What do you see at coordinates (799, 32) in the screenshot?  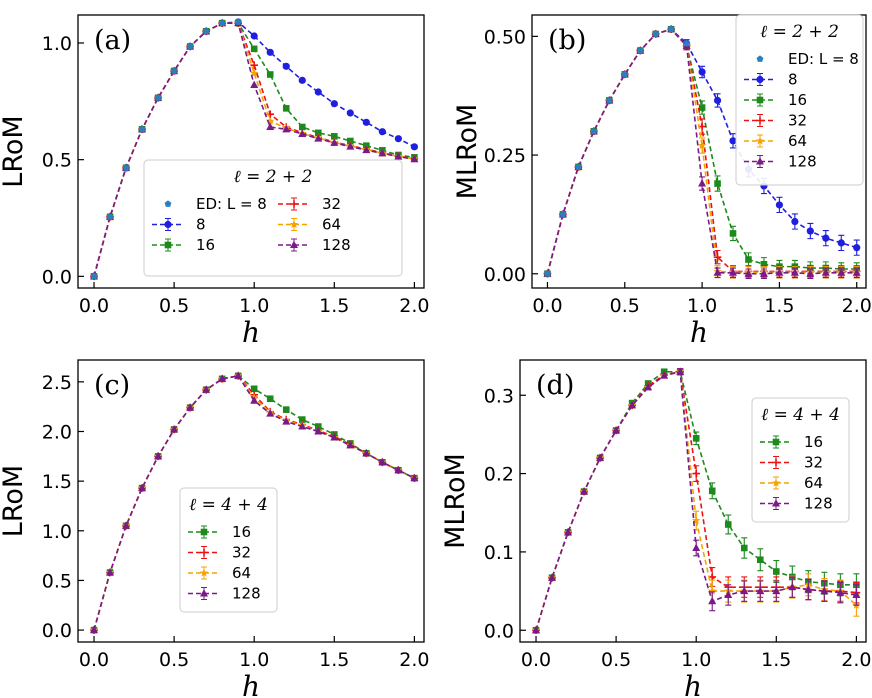 I see `legend-title: ℓ = 2 + 2` at bounding box center [799, 32].